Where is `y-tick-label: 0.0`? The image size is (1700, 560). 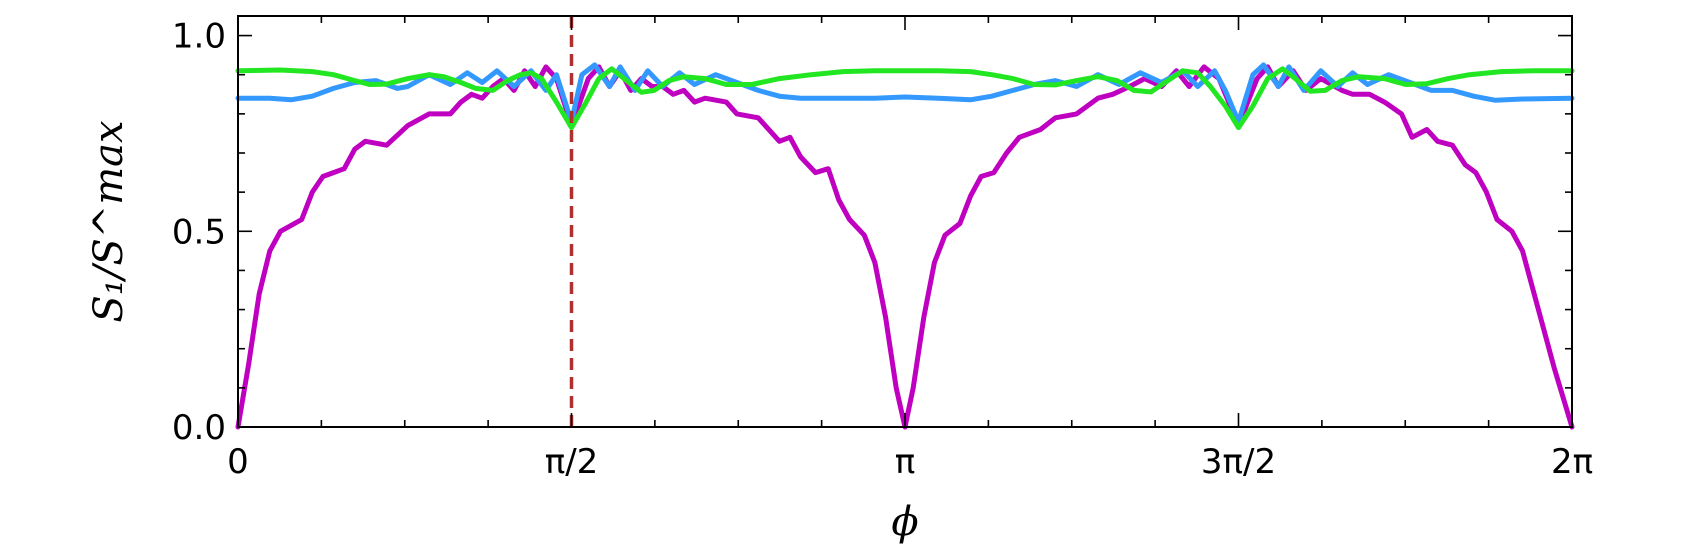
y-tick-label: 0.0 is located at coordinates (199, 428).